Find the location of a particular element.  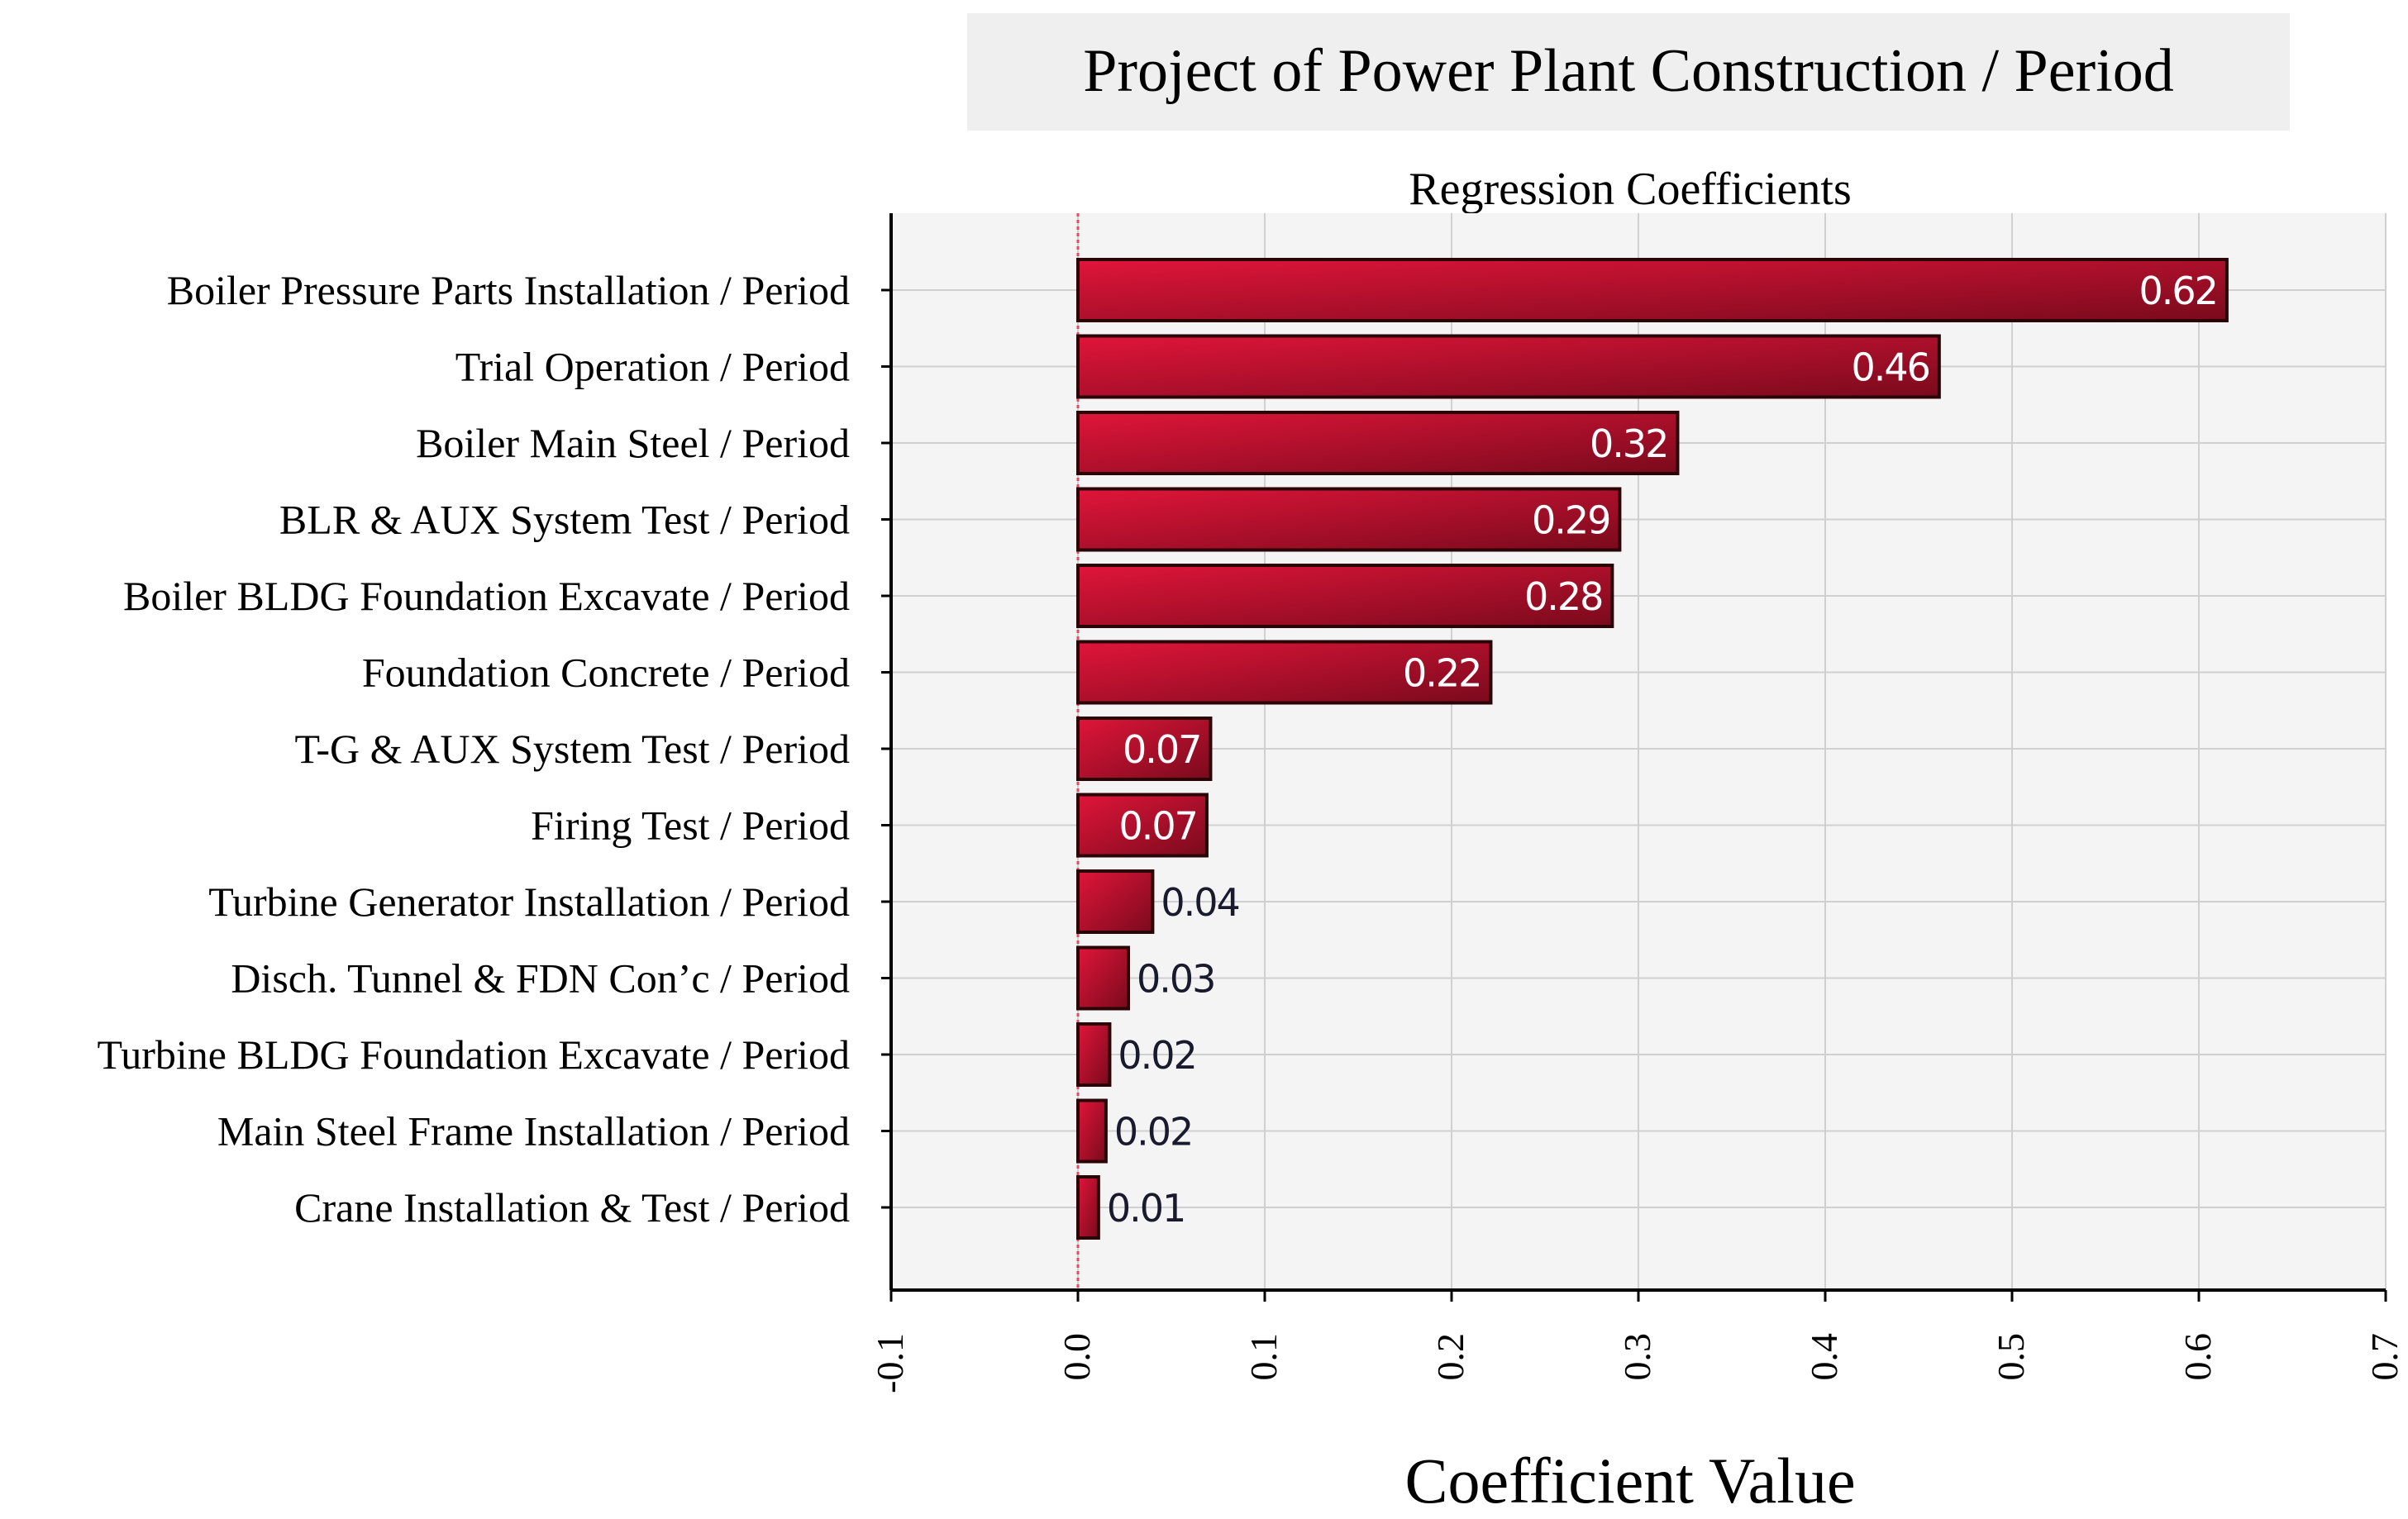

bar-value-label: 0.22 is located at coordinates (1442, 673).